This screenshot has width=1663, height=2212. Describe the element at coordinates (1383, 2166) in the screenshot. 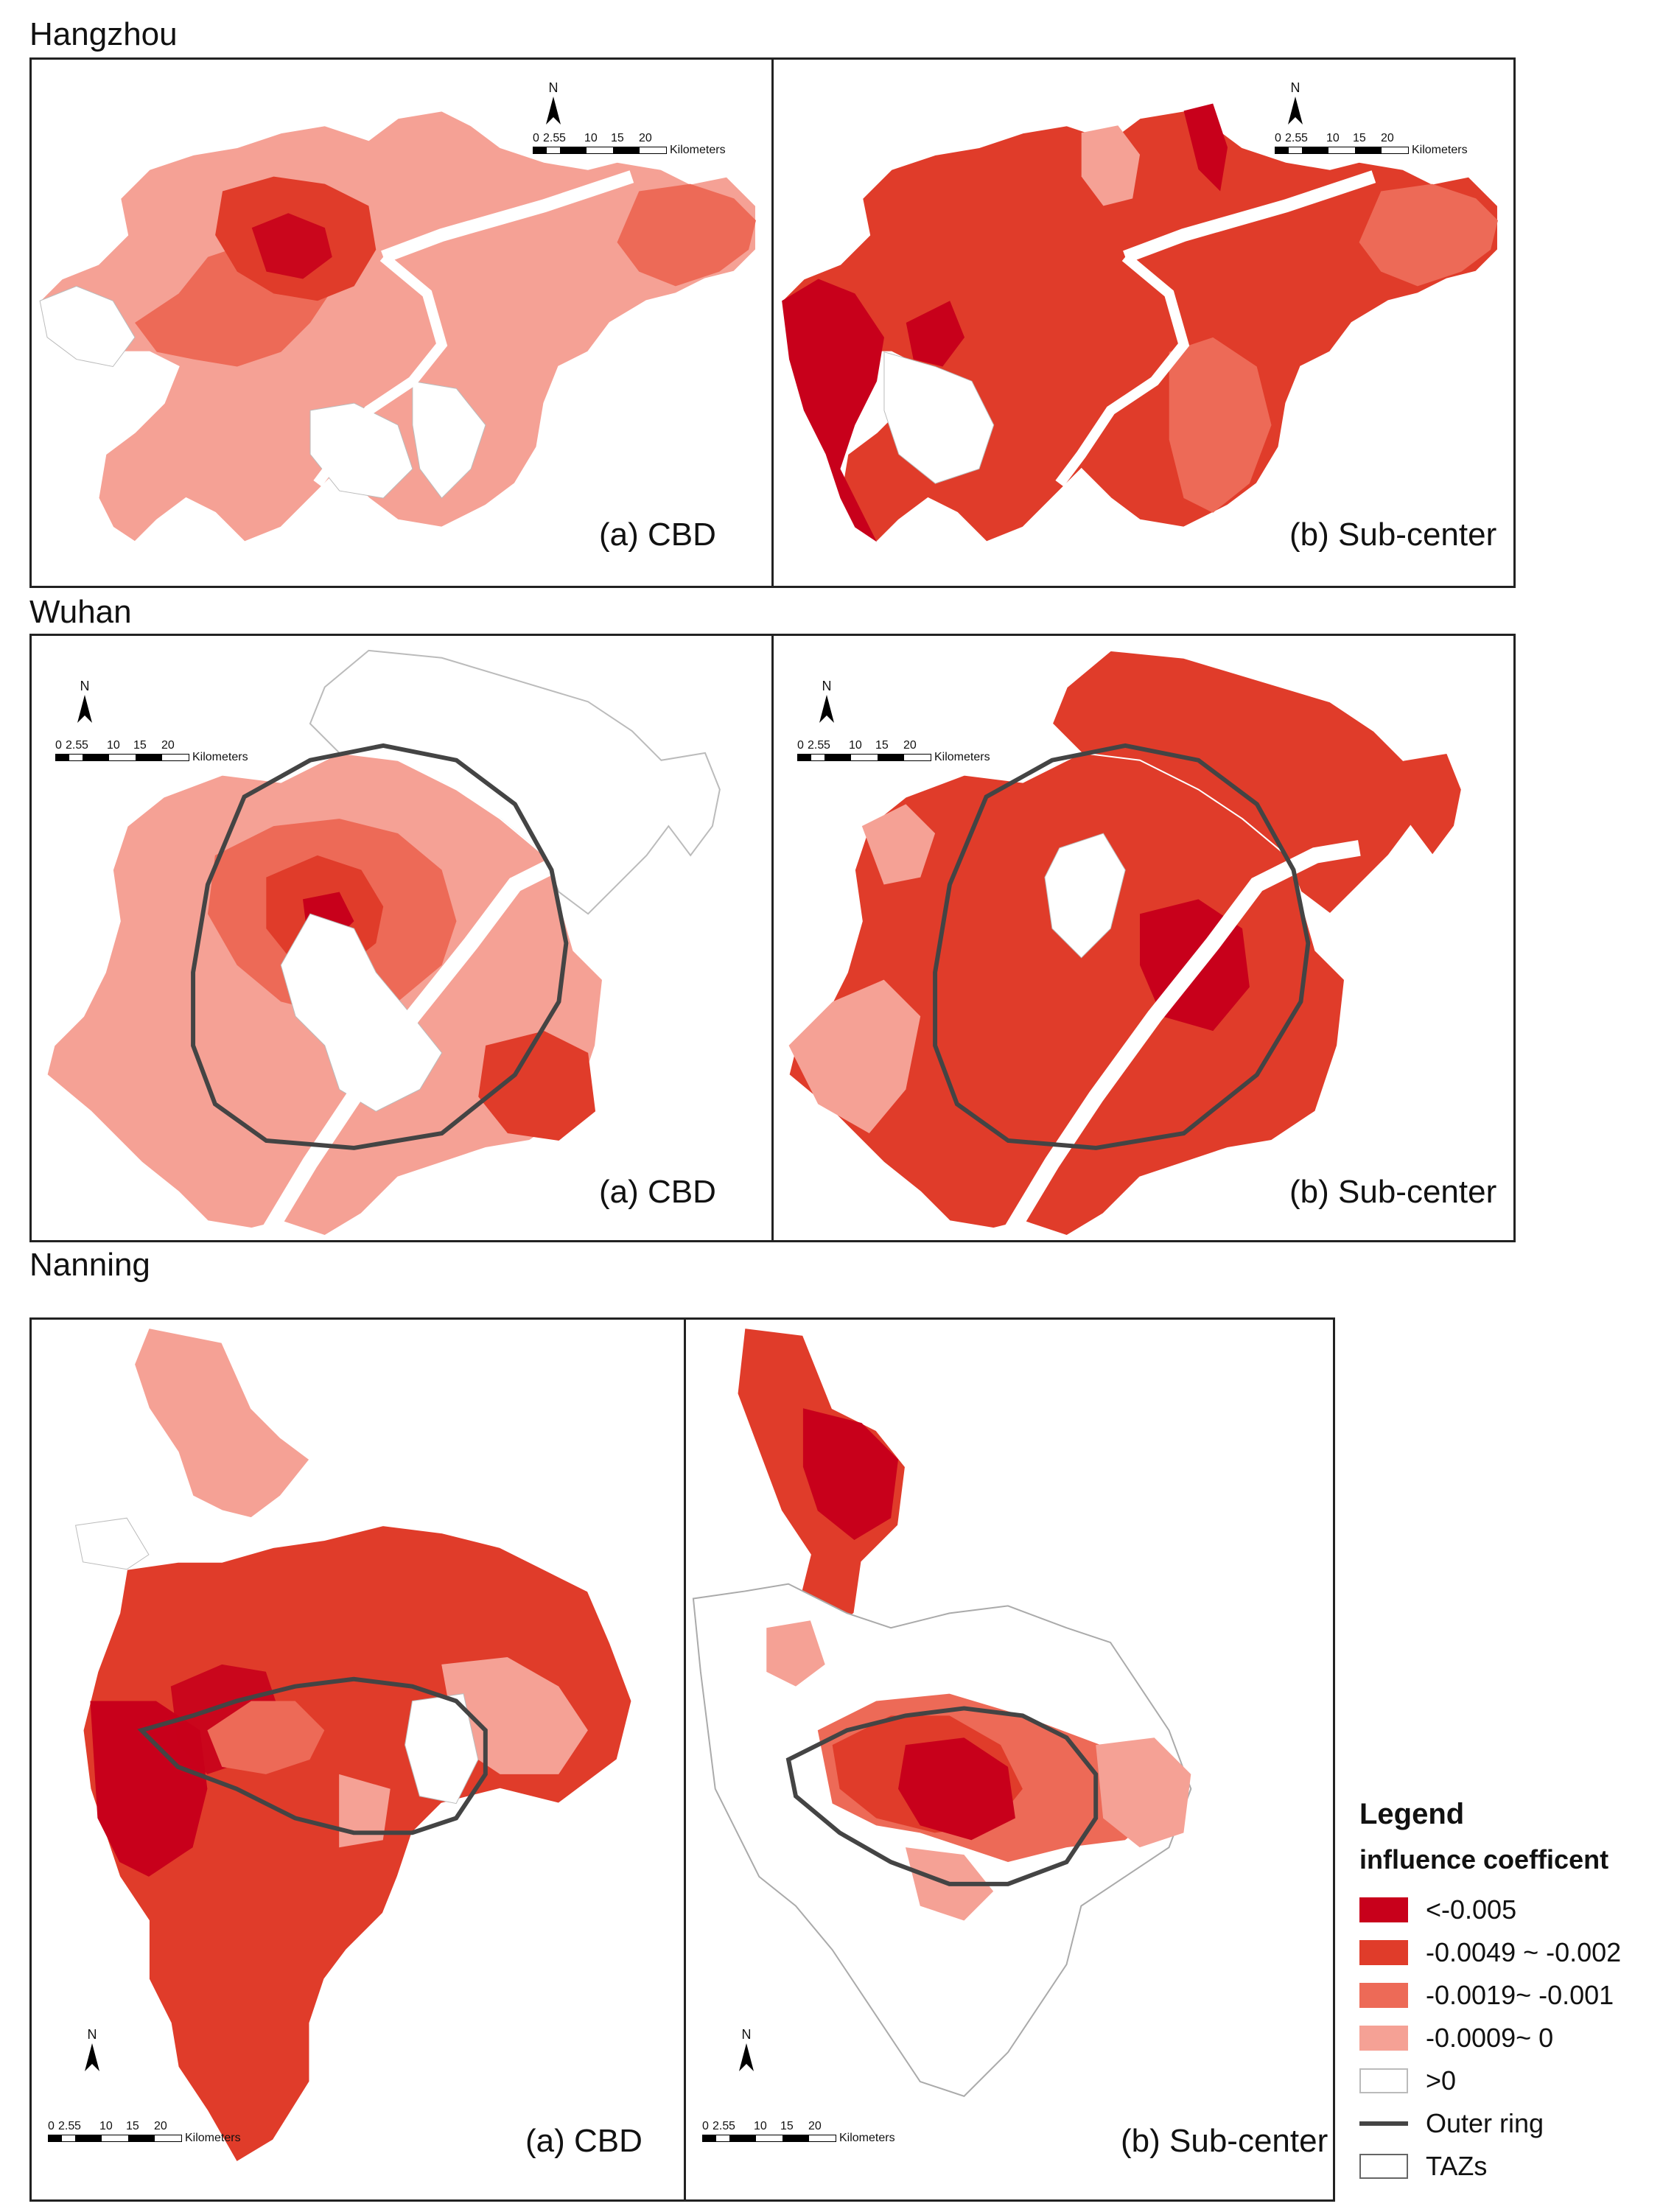

I see `outline-swatch-icon` at that location.